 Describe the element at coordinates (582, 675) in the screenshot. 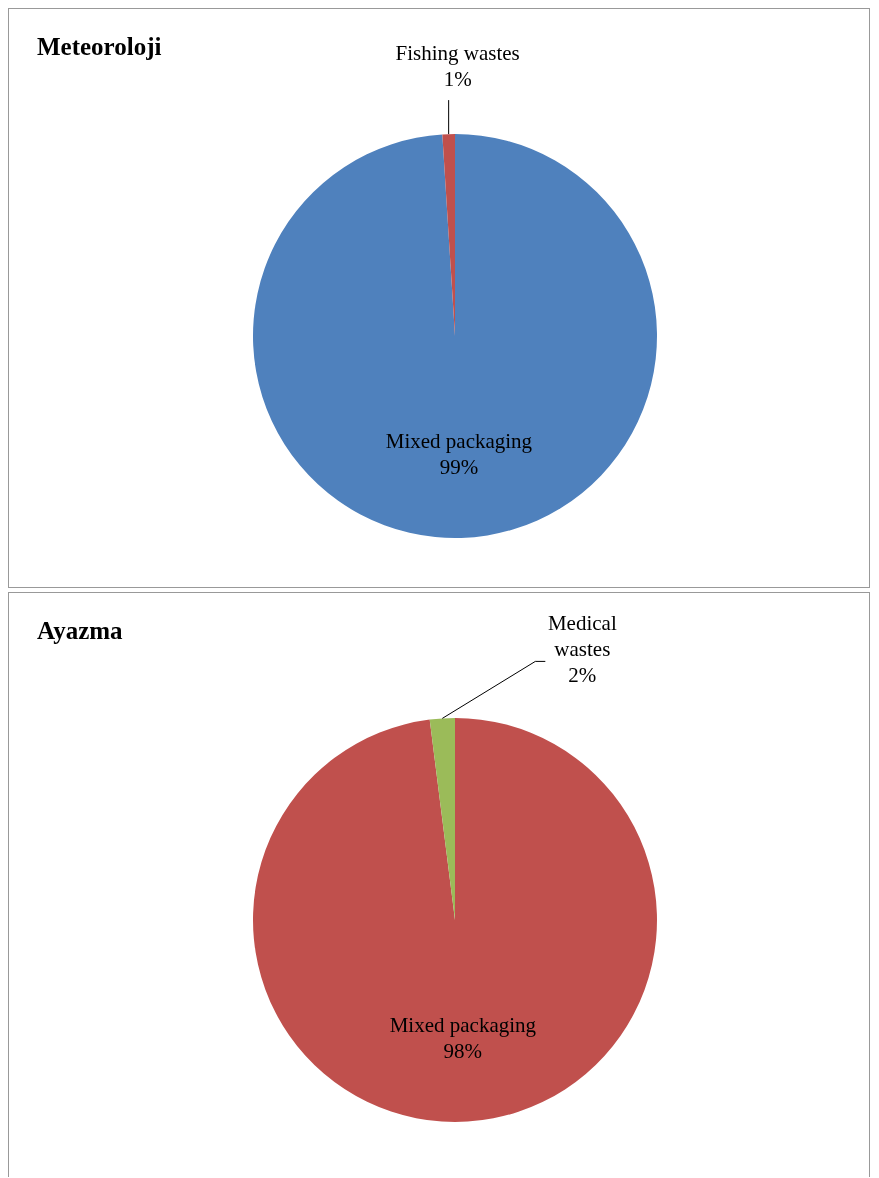

I see `data-label: 2%` at that location.